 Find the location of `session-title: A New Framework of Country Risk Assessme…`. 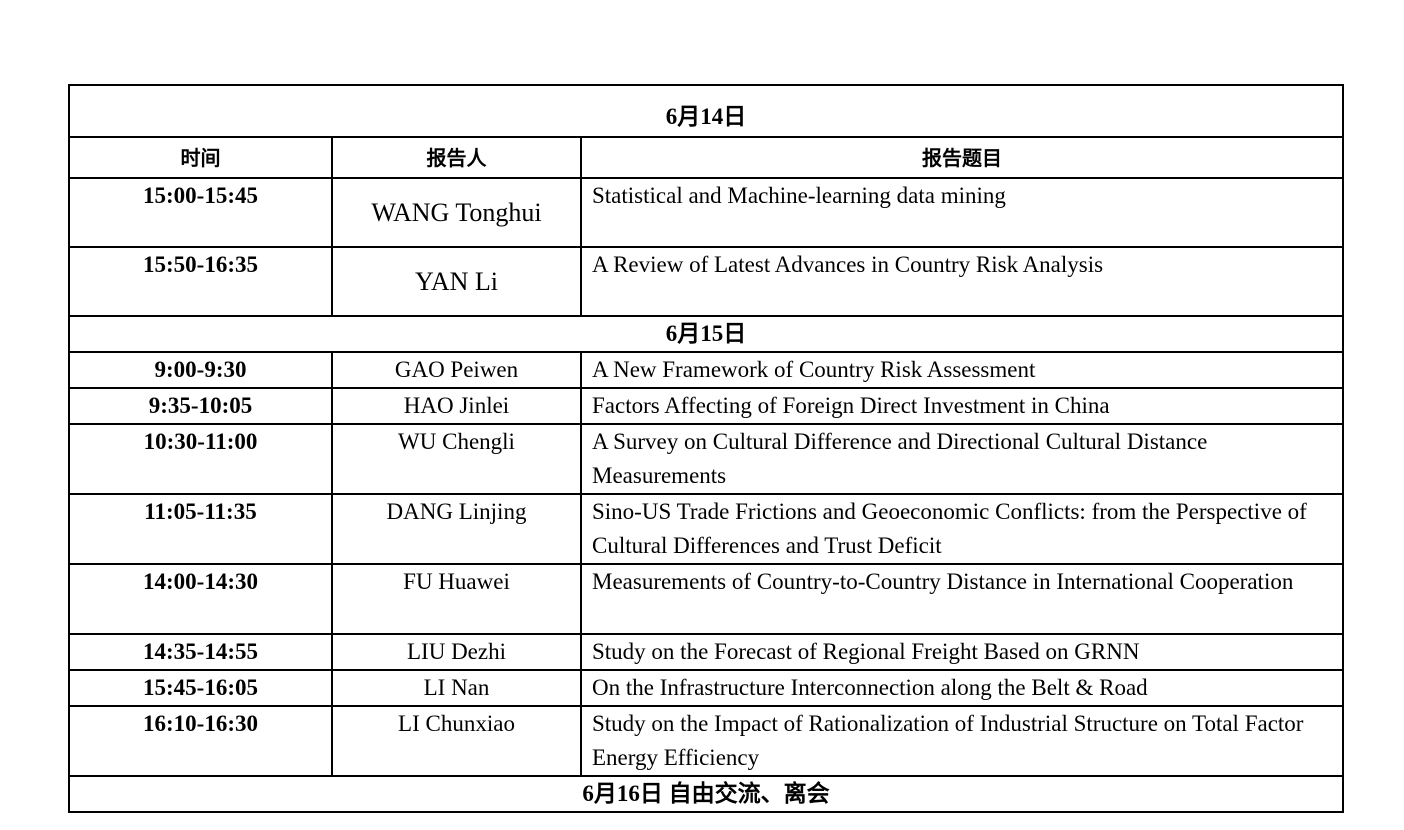

session-title: A New Framework of Country Risk Assessme… is located at coordinates (962, 370).